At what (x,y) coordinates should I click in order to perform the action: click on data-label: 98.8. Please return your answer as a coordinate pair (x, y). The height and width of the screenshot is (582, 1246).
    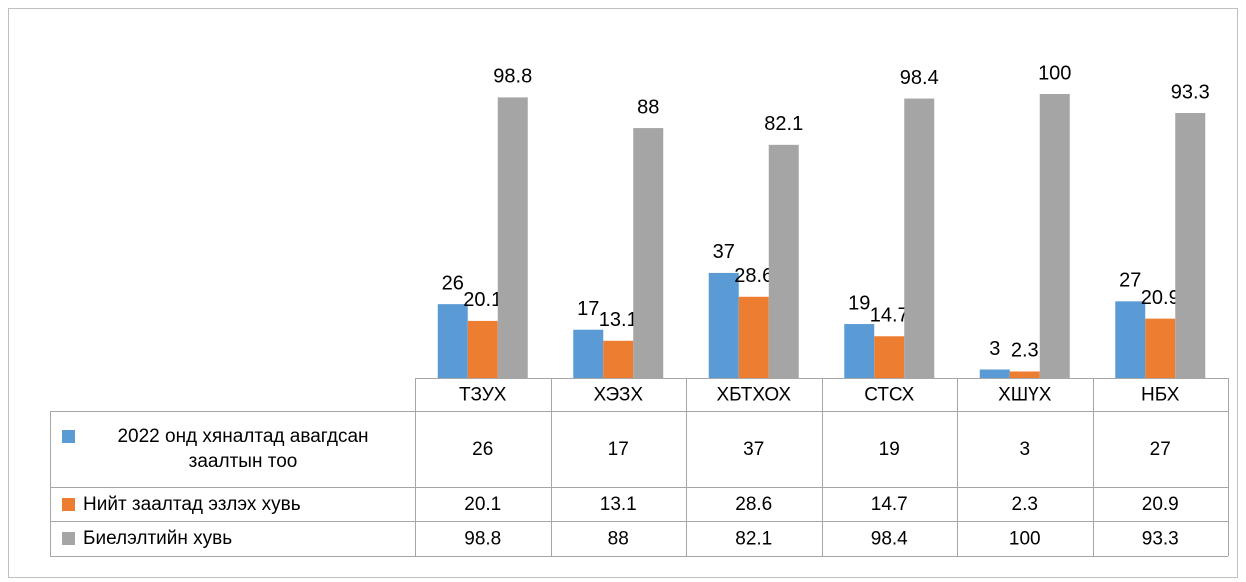
    Looking at the image, I should click on (512, 77).